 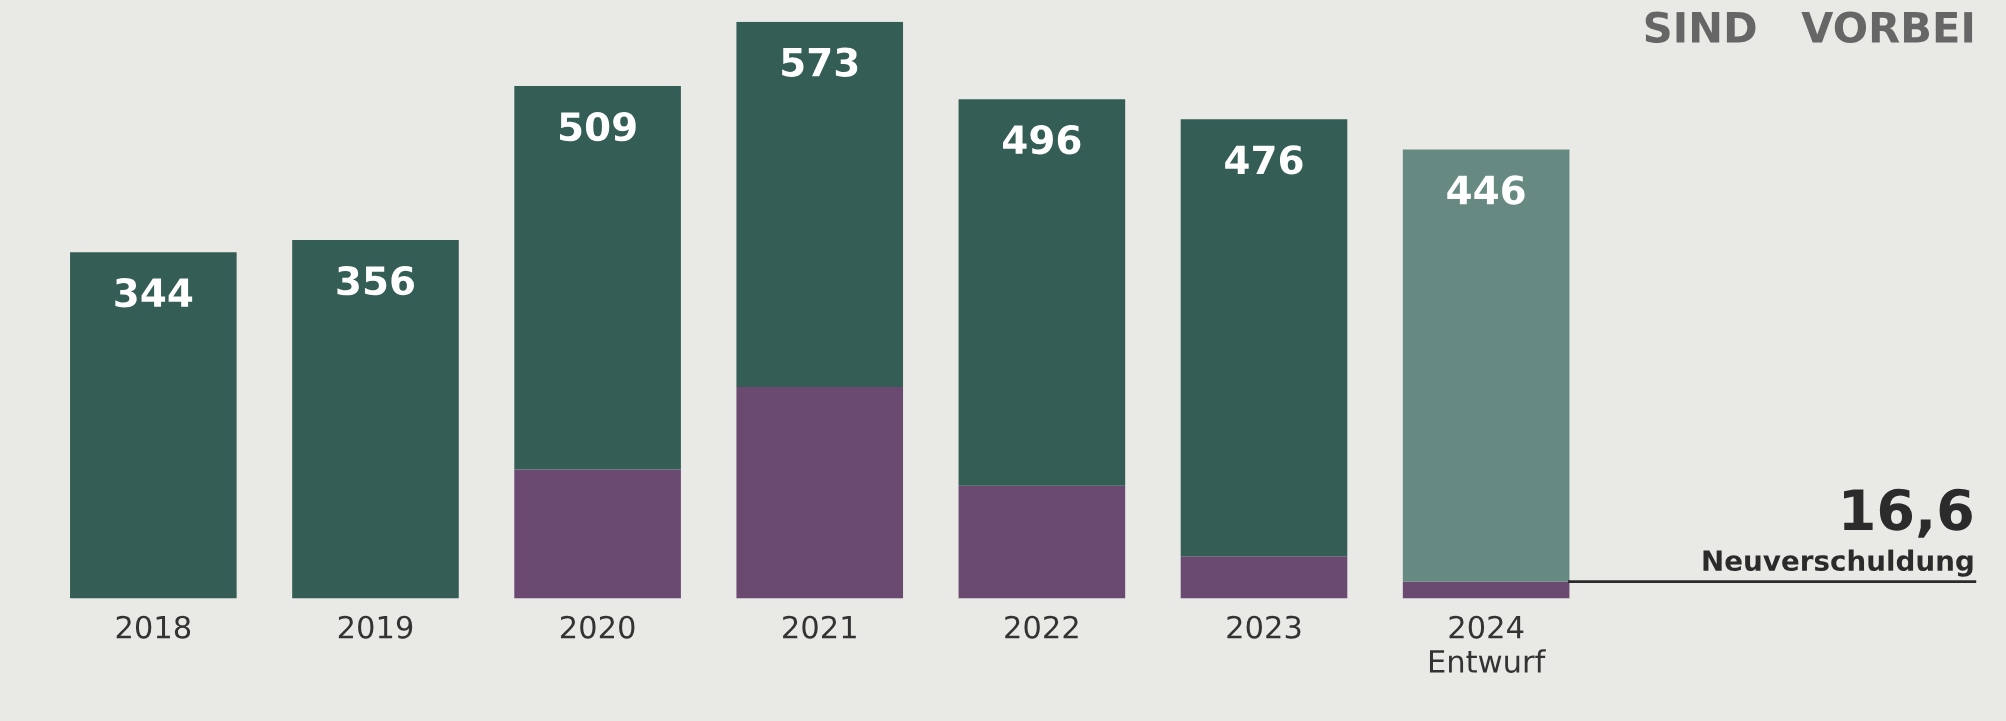 What do you see at coordinates (820, 62) in the screenshot?
I see `total-label: 573` at bounding box center [820, 62].